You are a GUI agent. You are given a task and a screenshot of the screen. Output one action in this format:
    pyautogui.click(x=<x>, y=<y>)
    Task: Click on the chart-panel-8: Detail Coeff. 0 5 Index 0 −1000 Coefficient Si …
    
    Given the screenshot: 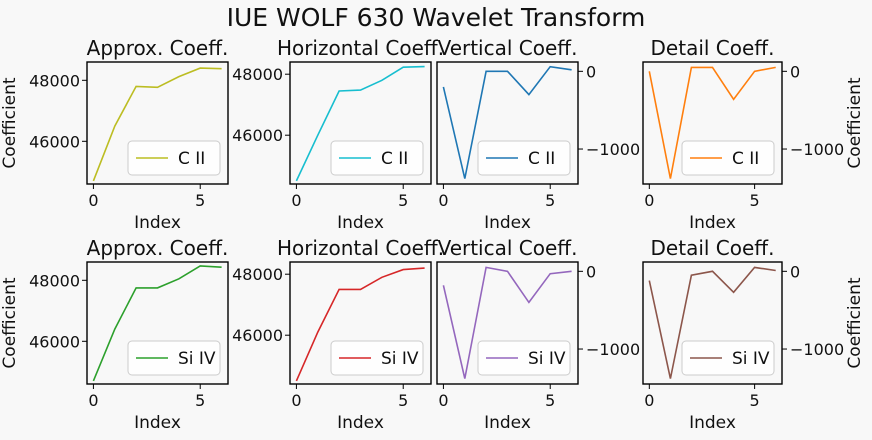 What is the action you would take?
    pyautogui.click(x=753, y=334)
    